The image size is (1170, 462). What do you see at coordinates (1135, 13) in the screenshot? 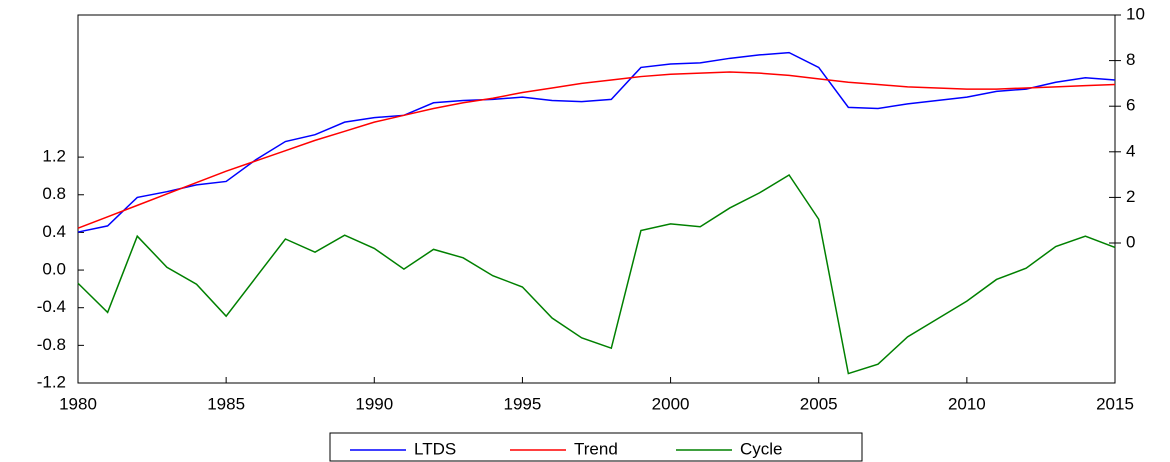
I see `y2-tick-label: 10` at bounding box center [1135, 13].